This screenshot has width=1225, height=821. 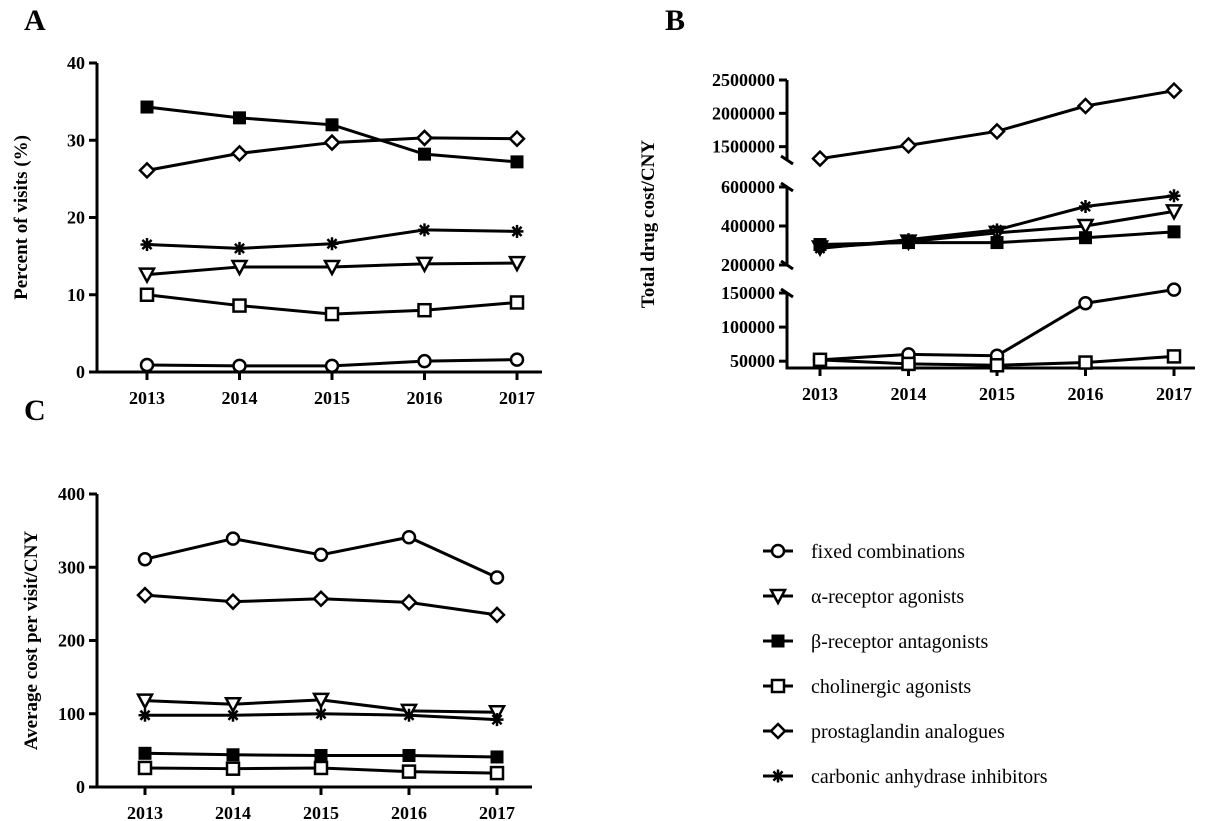 I want to click on panel-letter: C, so click(x=35, y=410).